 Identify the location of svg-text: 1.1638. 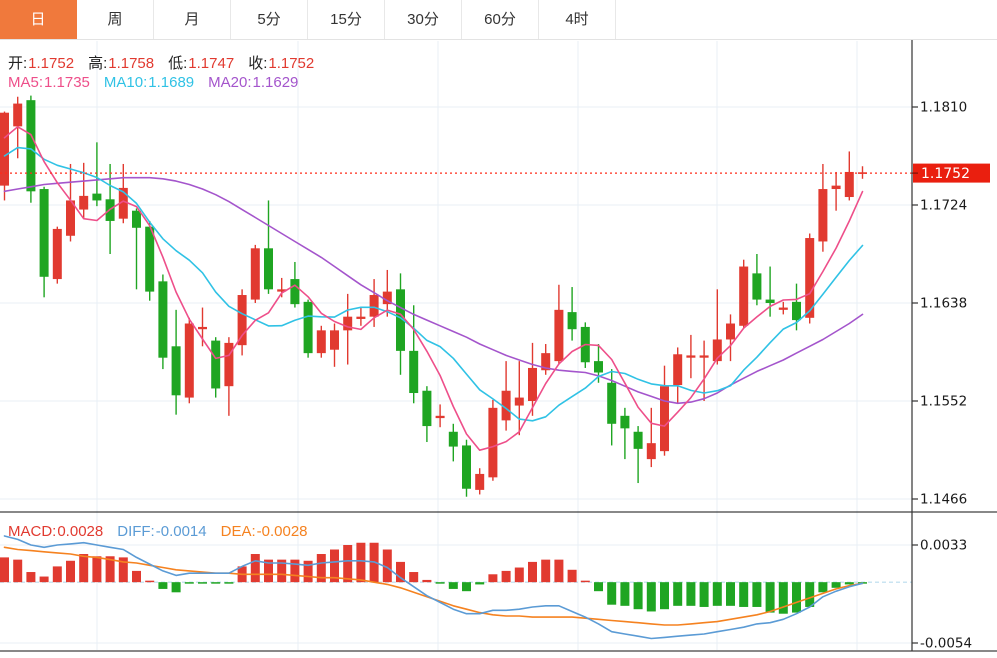
(943, 304).